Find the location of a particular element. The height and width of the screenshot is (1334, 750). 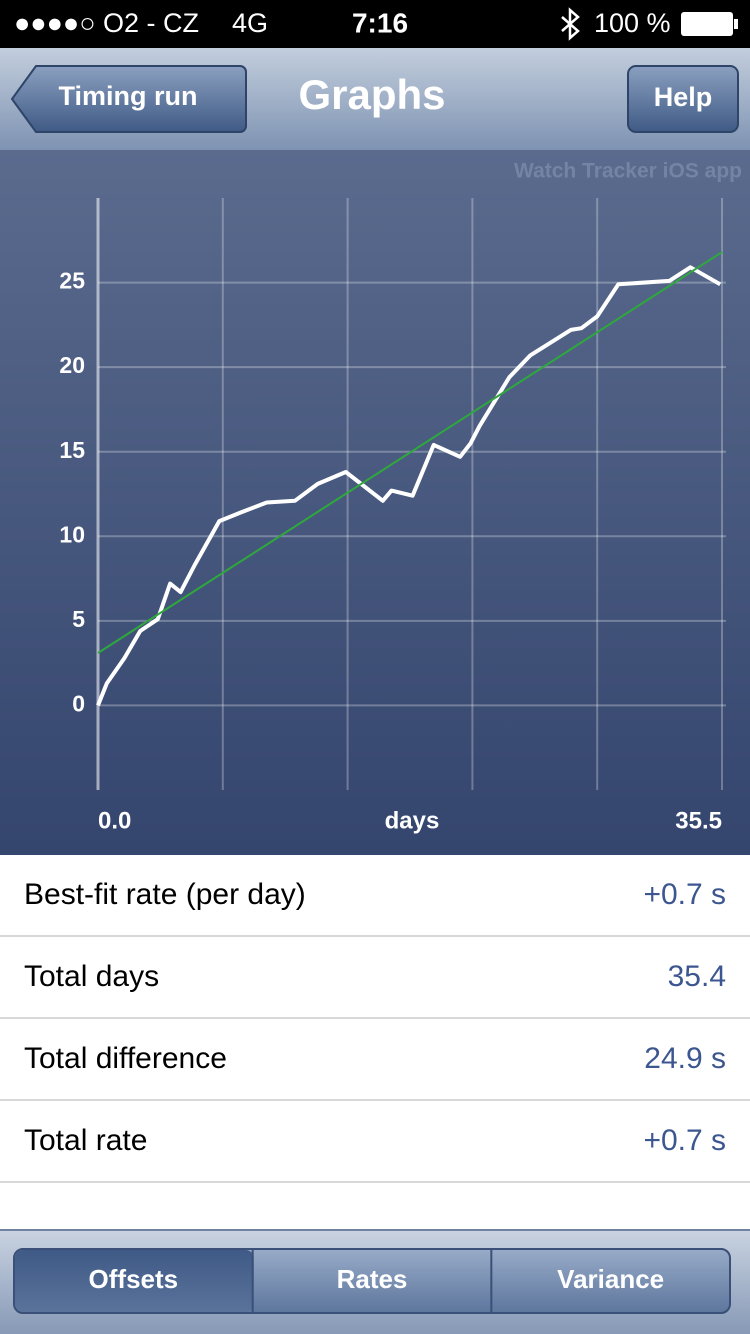

segment-selected is located at coordinates (134, 1281).